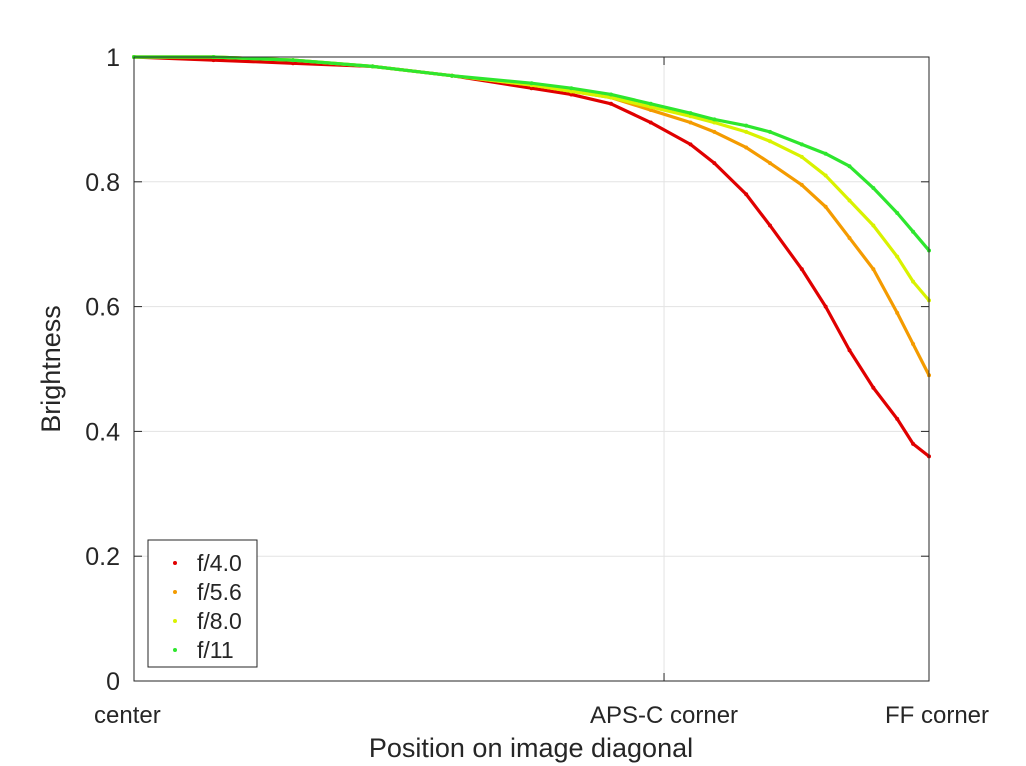 Image resolution: width=1026 pixels, height=766 pixels. Describe the element at coordinates (219, 563) in the screenshot. I see `legend-label: f/4.0` at that location.